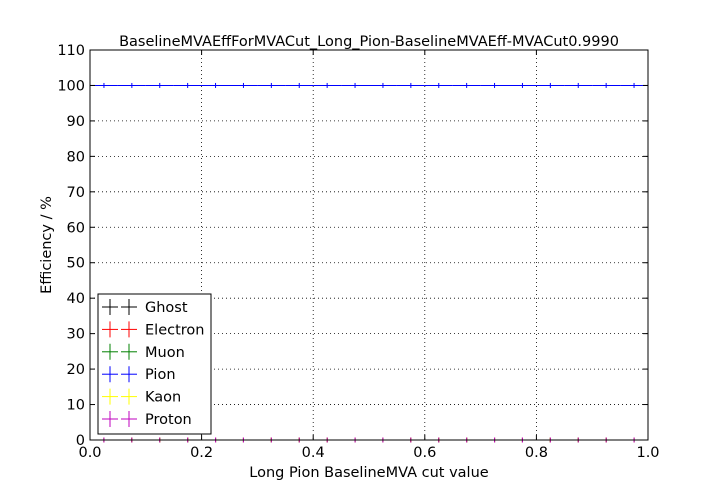  Describe the element at coordinates (71, 51) in the screenshot. I see `y-tick-label: 110` at that location.